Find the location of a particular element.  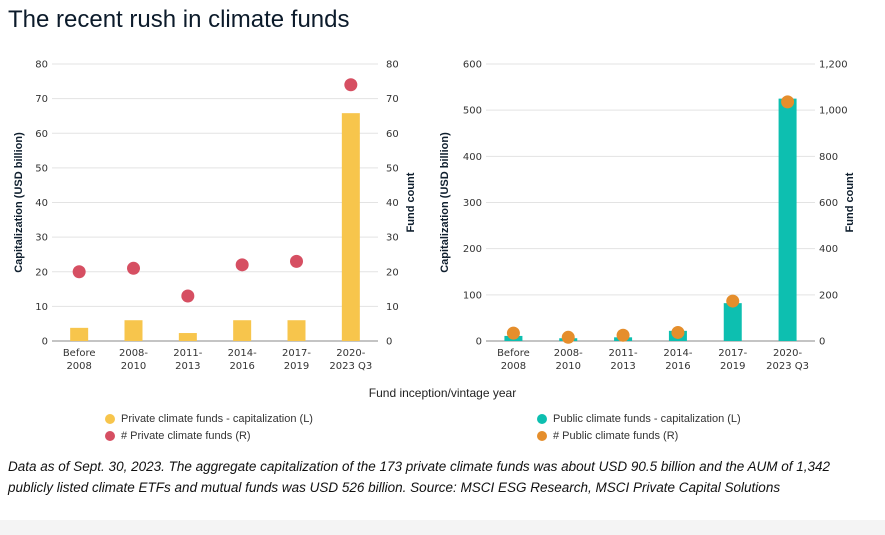

public-x-tick-label: 2017- is located at coordinates (732, 353).